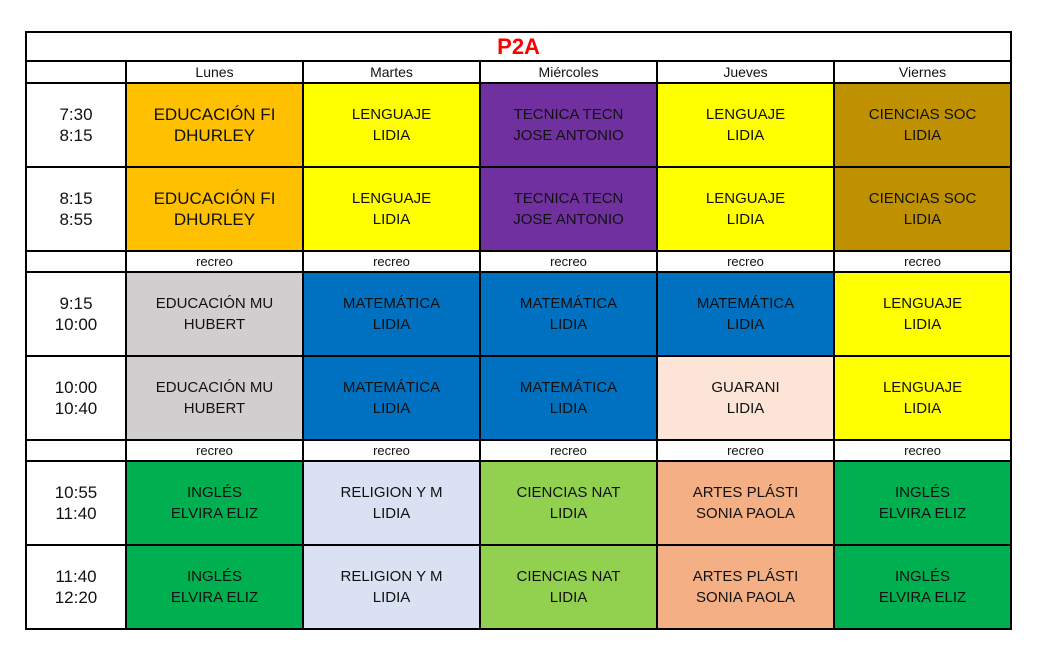 The height and width of the screenshot is (663, 1040). What do you see at coordinates (76, 135) in the screenshot?
I see `end-time: 8:15` at bounding box center [76, 135].